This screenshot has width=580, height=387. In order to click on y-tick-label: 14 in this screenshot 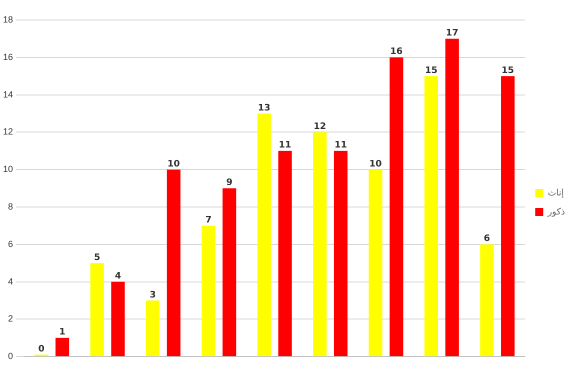, I will do `click(8, 94)`.